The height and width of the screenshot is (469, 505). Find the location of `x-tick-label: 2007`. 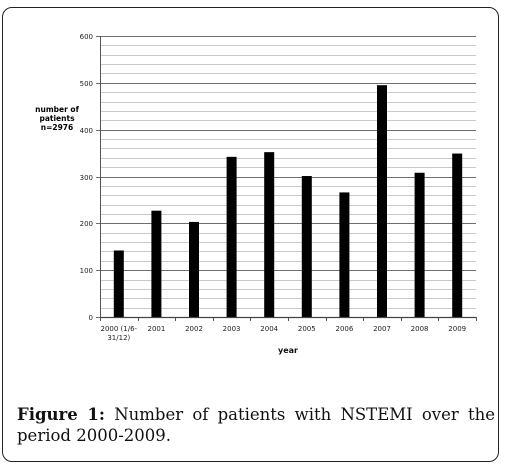

x-tick-label: 2007 is located at coordinates (382, 329).